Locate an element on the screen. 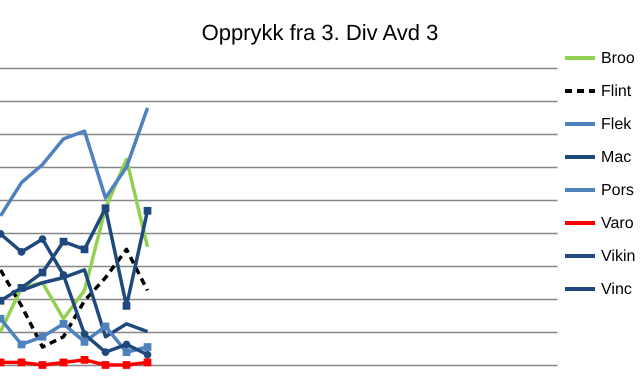  legend-label: Broo is located at coordinates (618, 58).